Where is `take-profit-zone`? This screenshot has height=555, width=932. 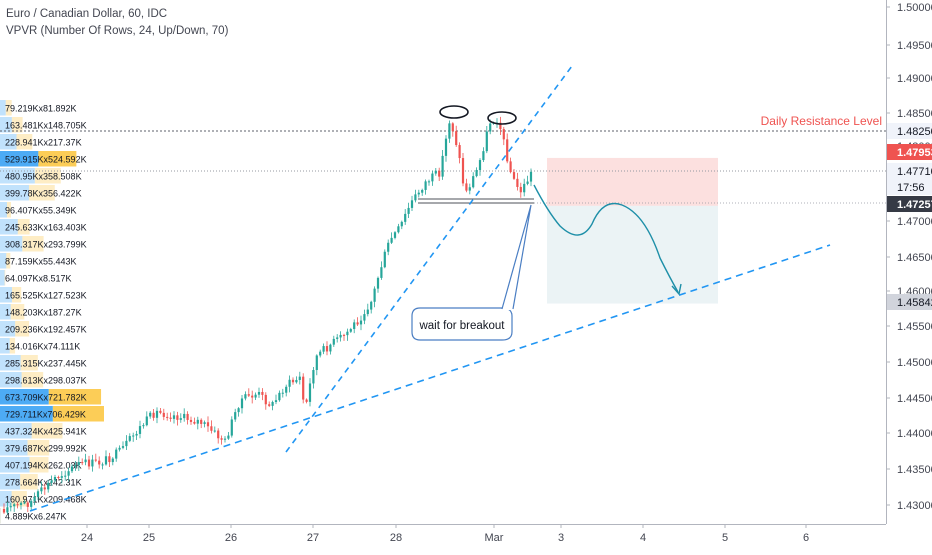 take-profit-zone is located at coordinates (632, 255).